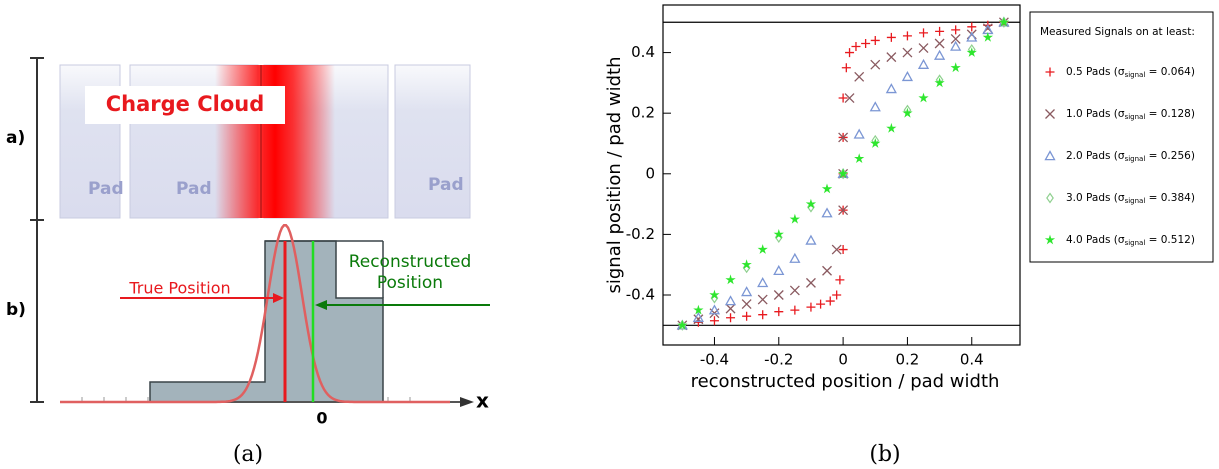  Describe the element at coordinates (179, 288) in the screenshot. I see `true-position-label: True Position` at that location.